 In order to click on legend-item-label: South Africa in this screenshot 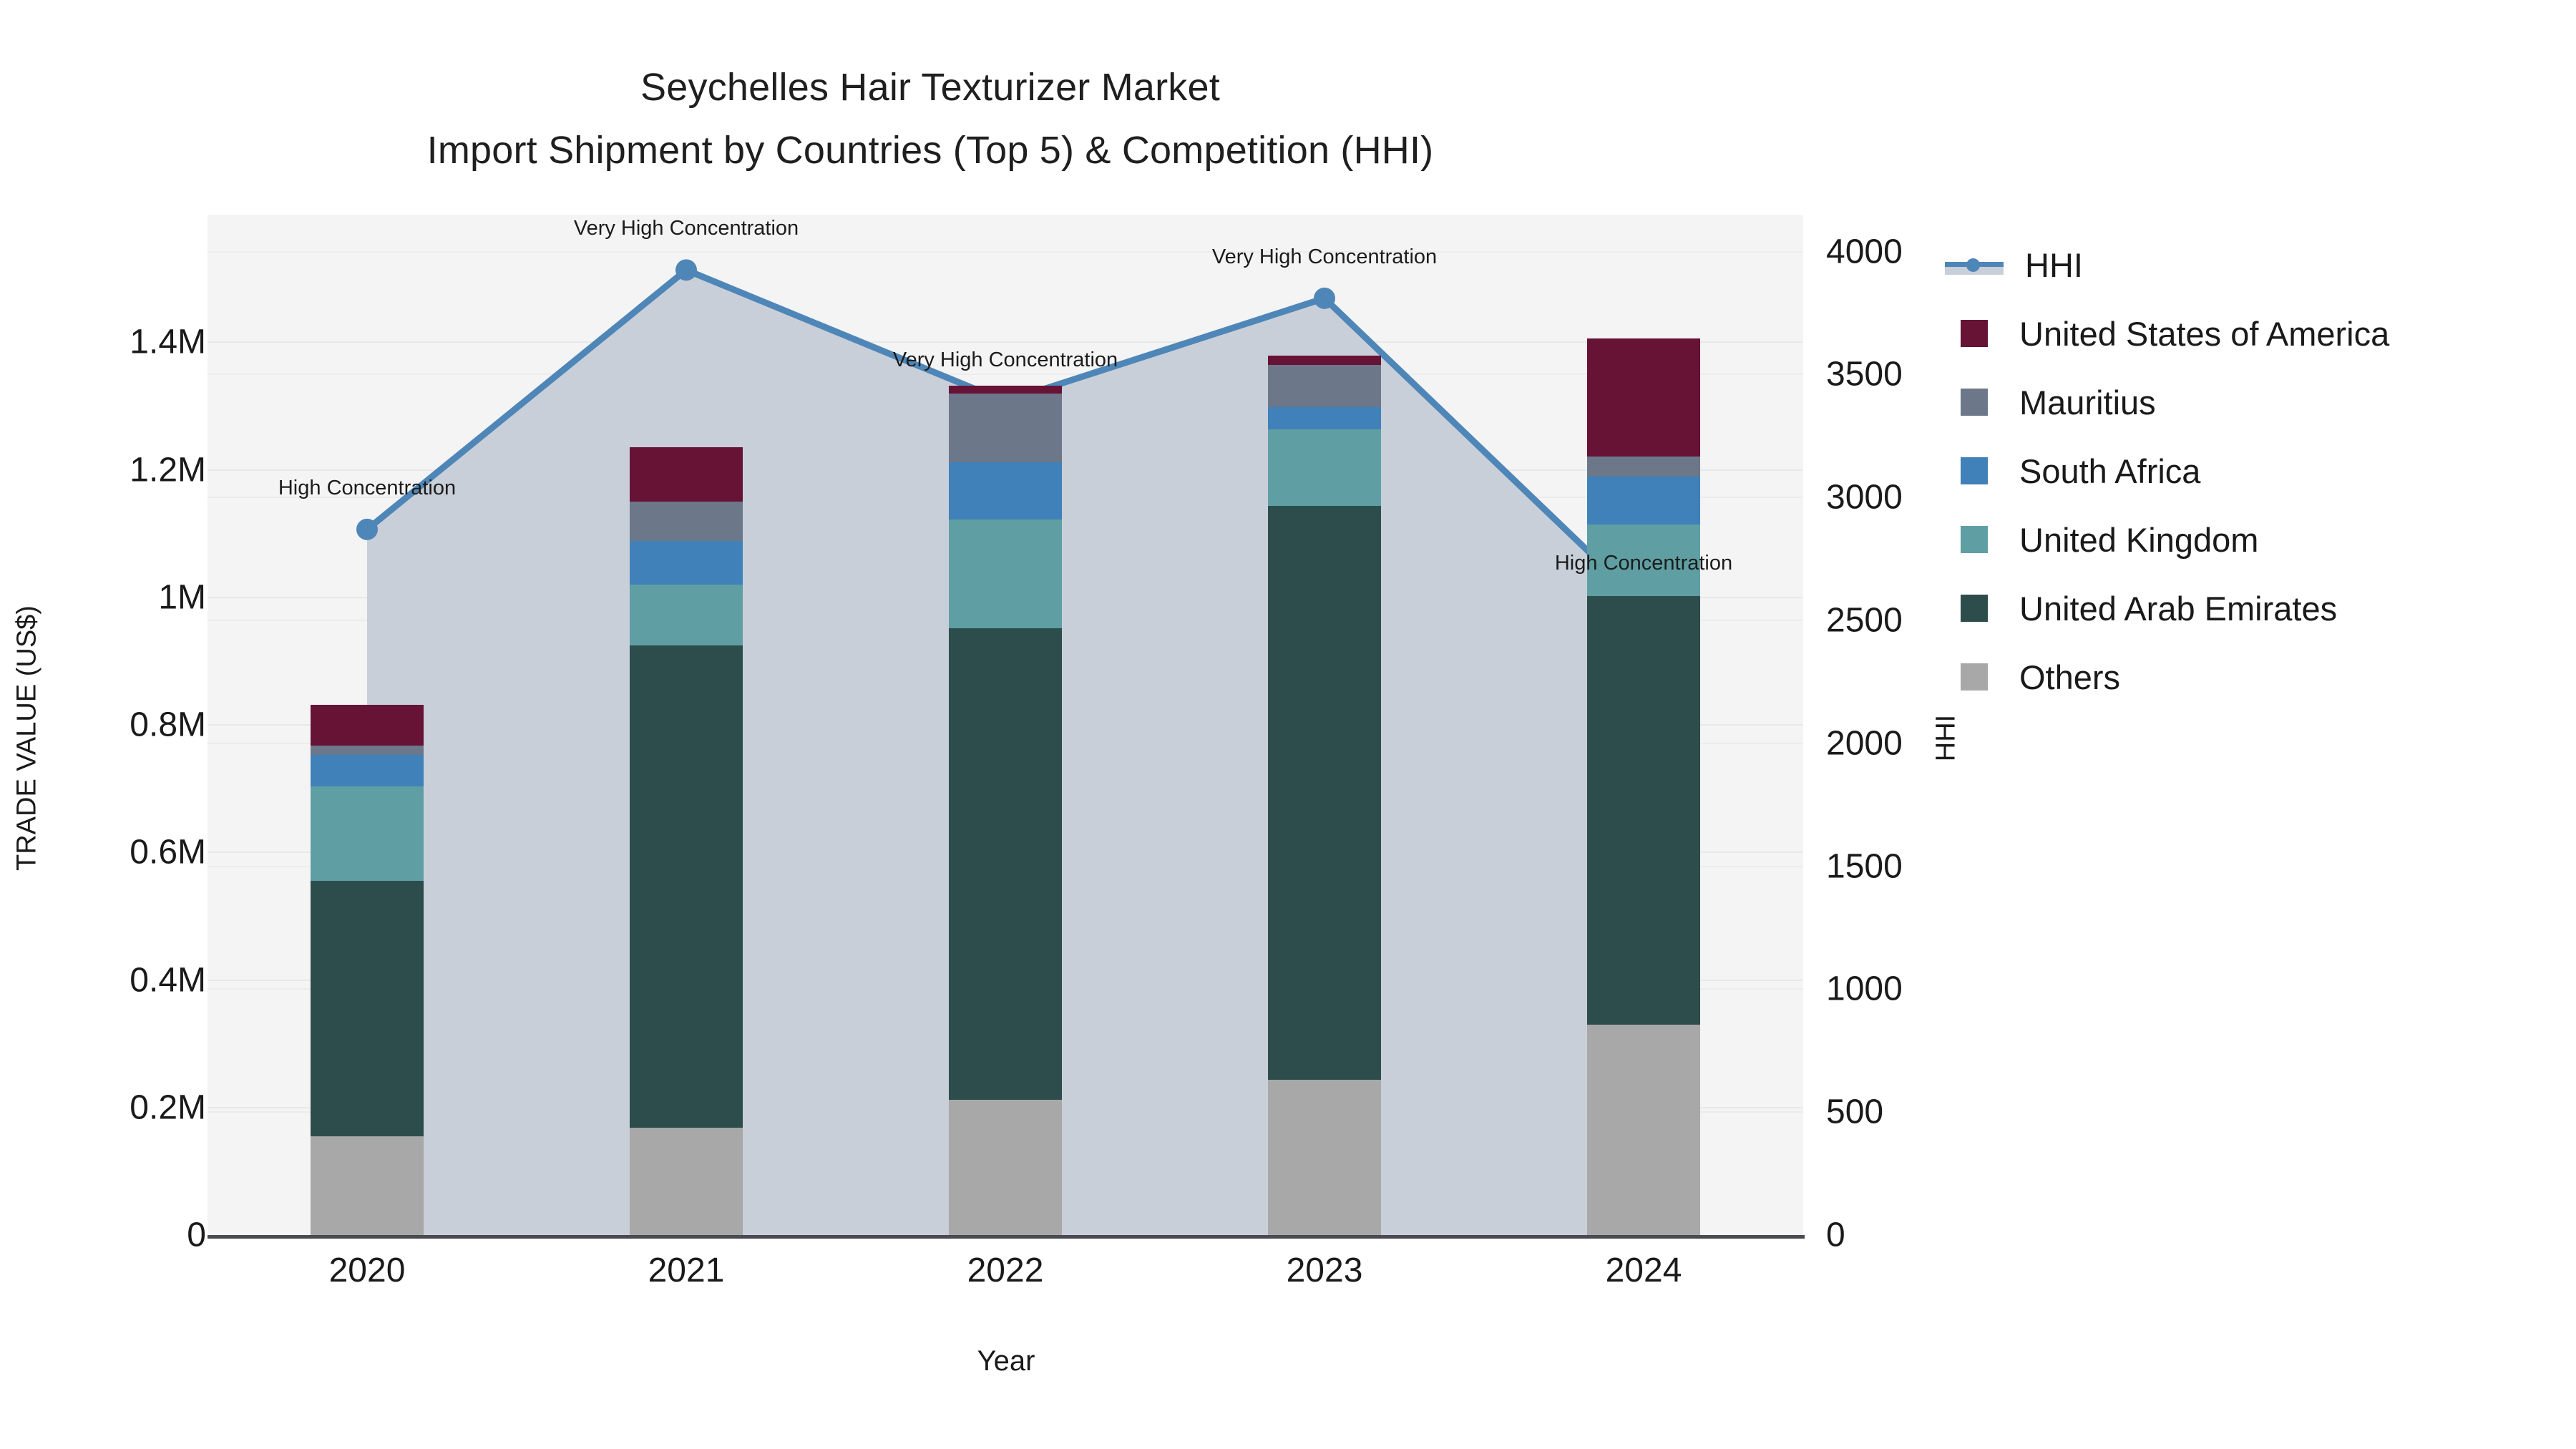, I will do `click(2110, 471)`.